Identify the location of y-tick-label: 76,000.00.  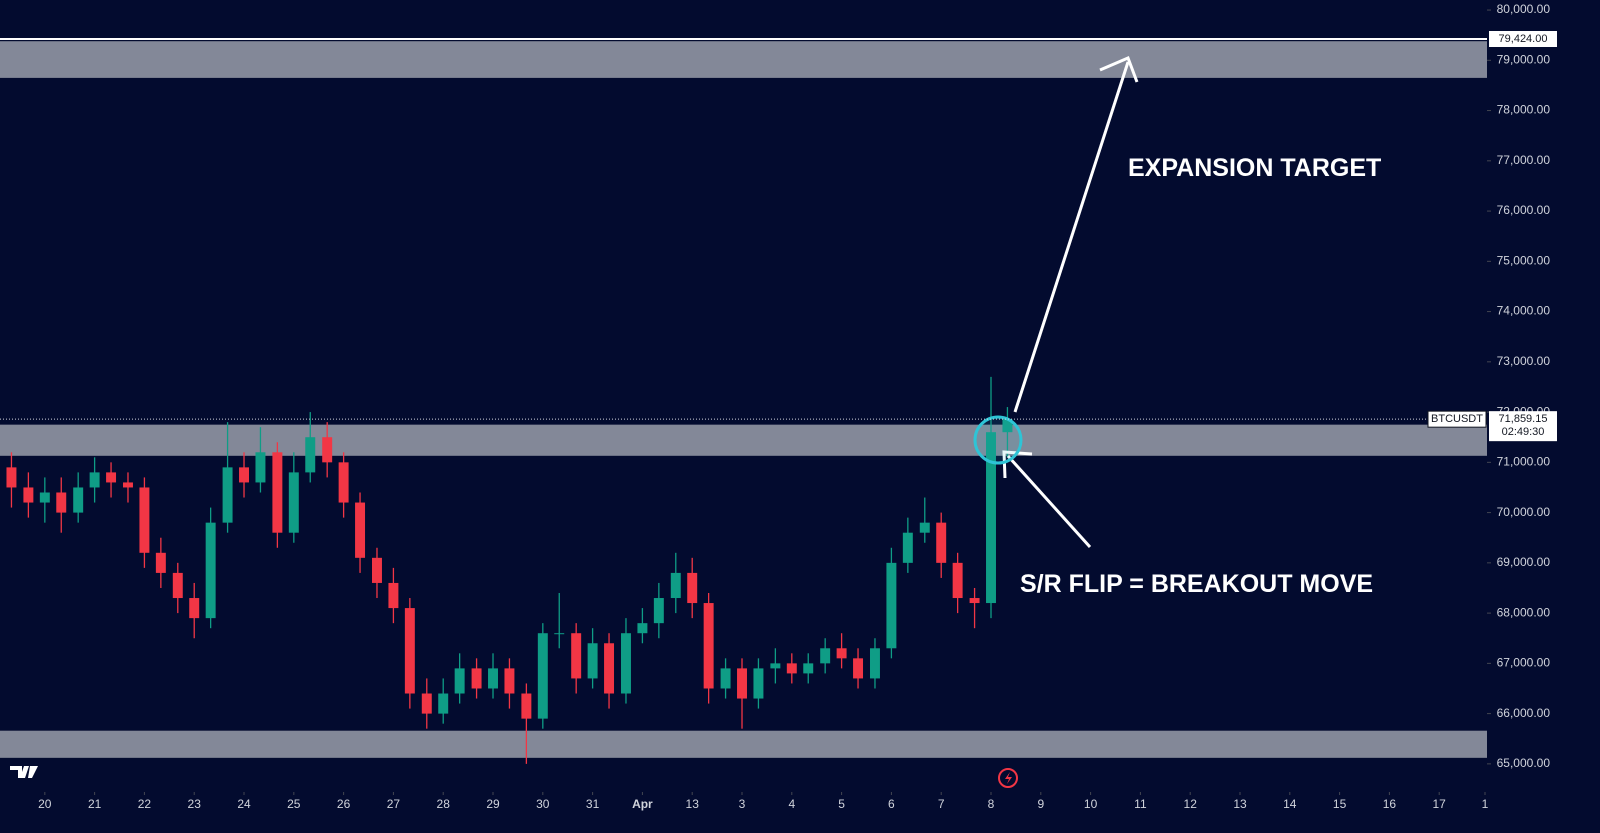
(1524, 210).